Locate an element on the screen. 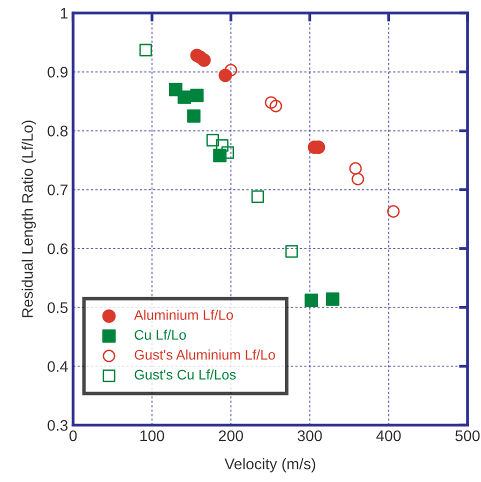  legend-label: Gust's Cu Lf/Los is located at coordinates (185, 374).